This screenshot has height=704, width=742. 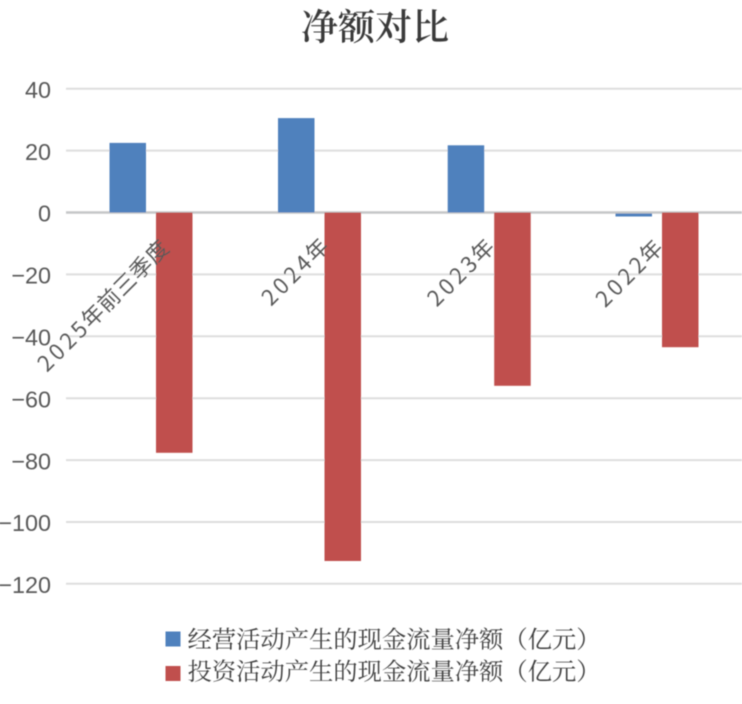 I want to click on svg-text: 20, so click(x=38, y=152).